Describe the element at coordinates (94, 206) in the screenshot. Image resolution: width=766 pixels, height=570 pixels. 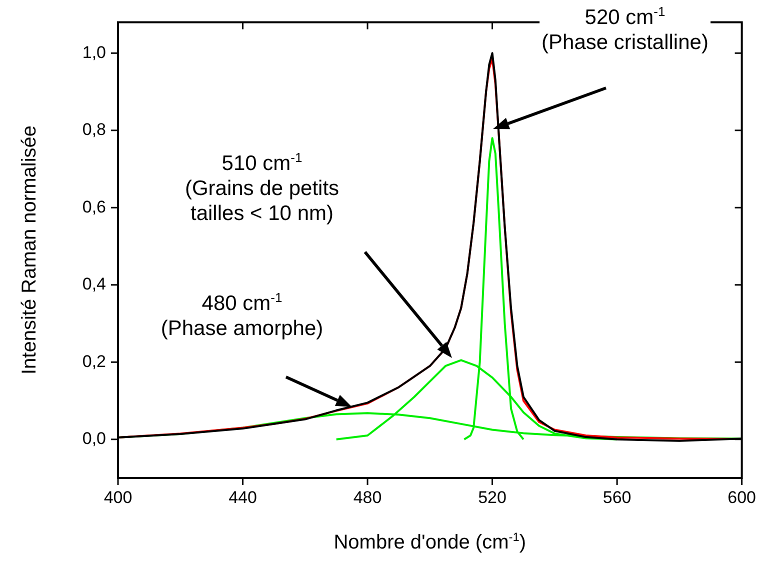
I see `y-tick-label: 0,6` at that location.